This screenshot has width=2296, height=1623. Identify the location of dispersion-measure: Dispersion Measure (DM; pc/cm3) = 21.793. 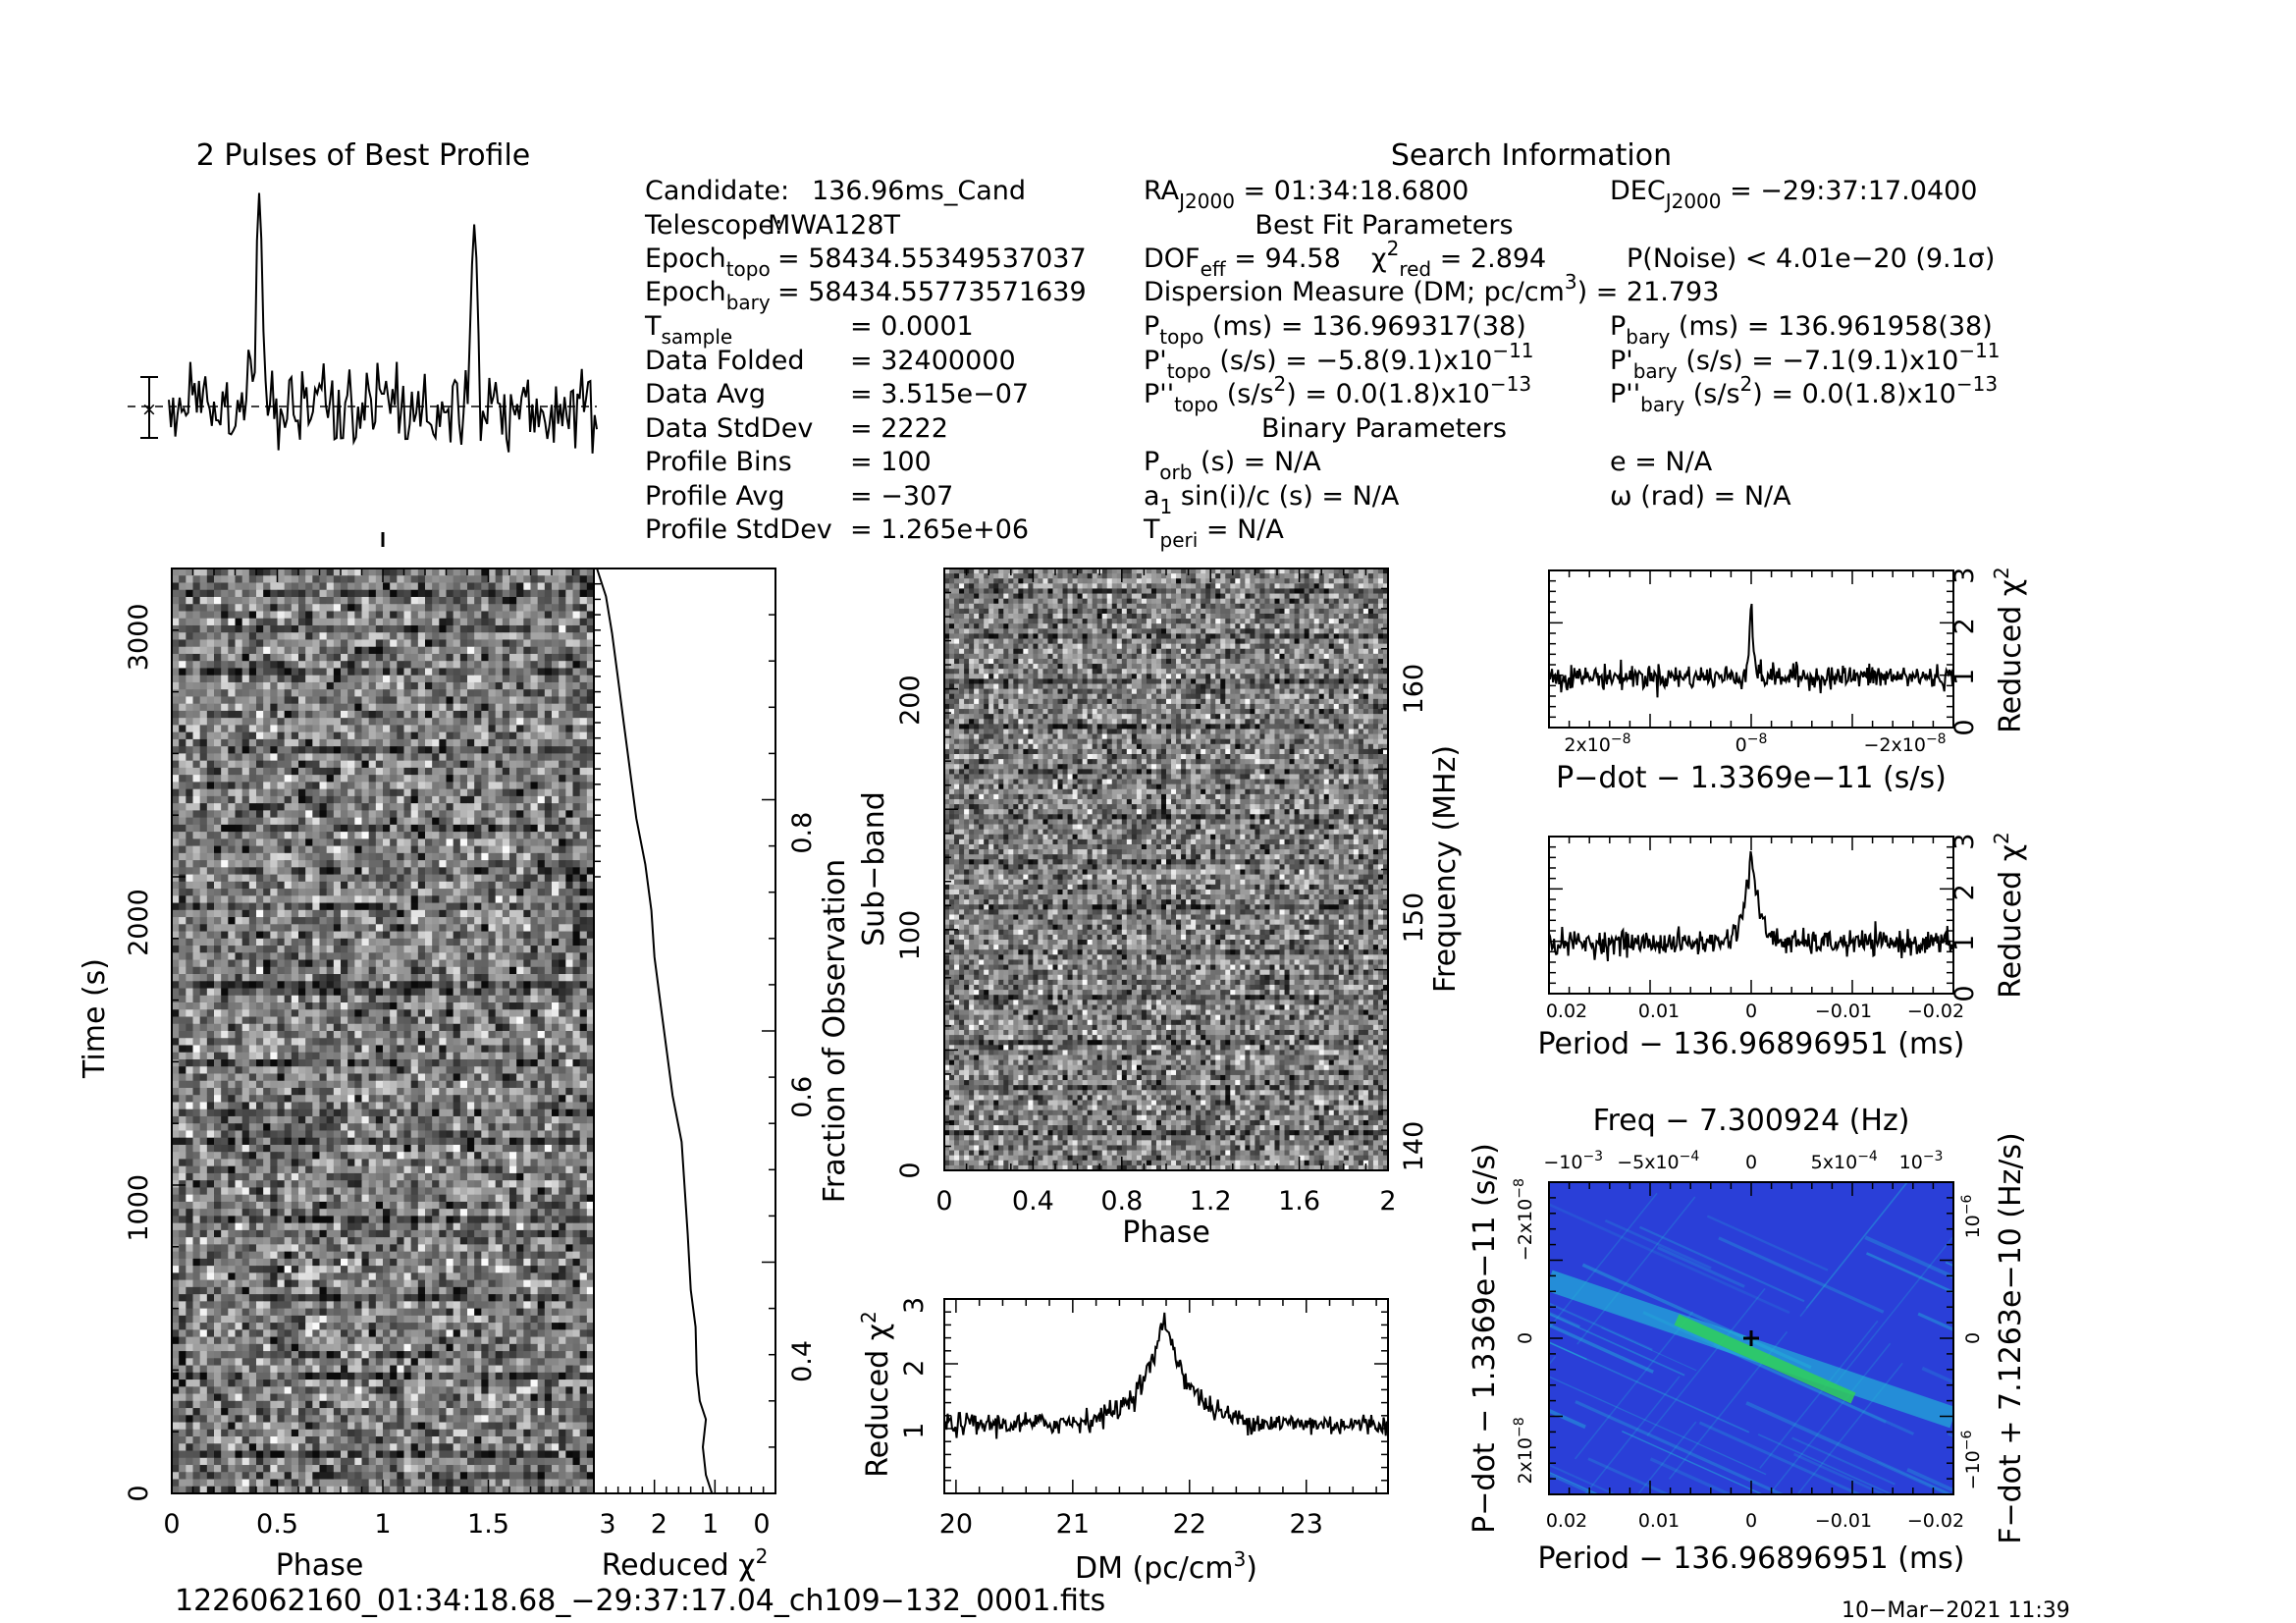
(1431, 288).